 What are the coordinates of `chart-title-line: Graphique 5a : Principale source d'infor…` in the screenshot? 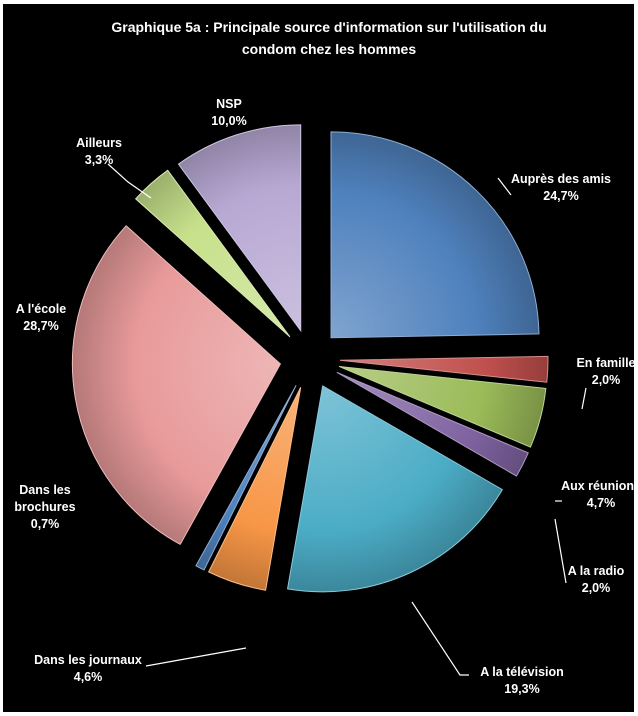 It's located at (328, 27).